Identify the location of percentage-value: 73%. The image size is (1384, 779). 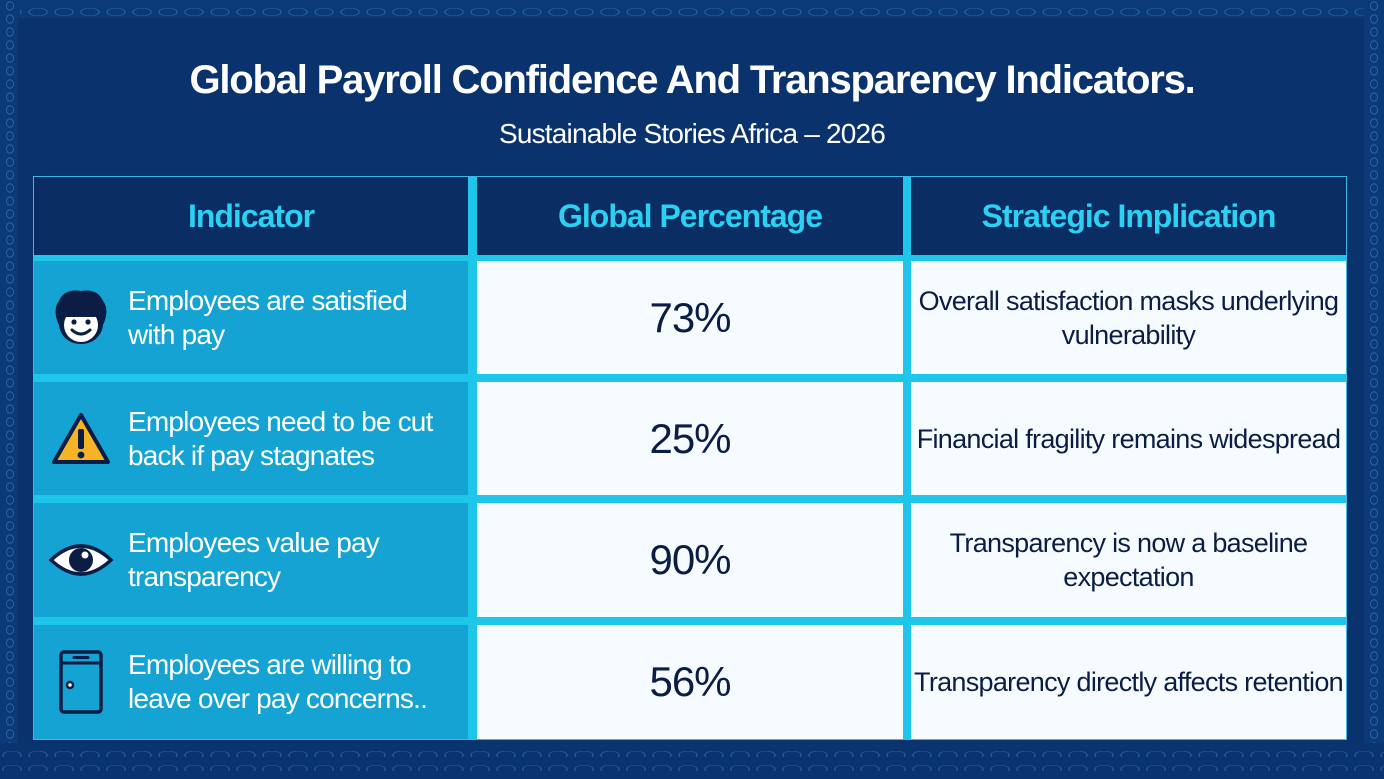
(690, 317).